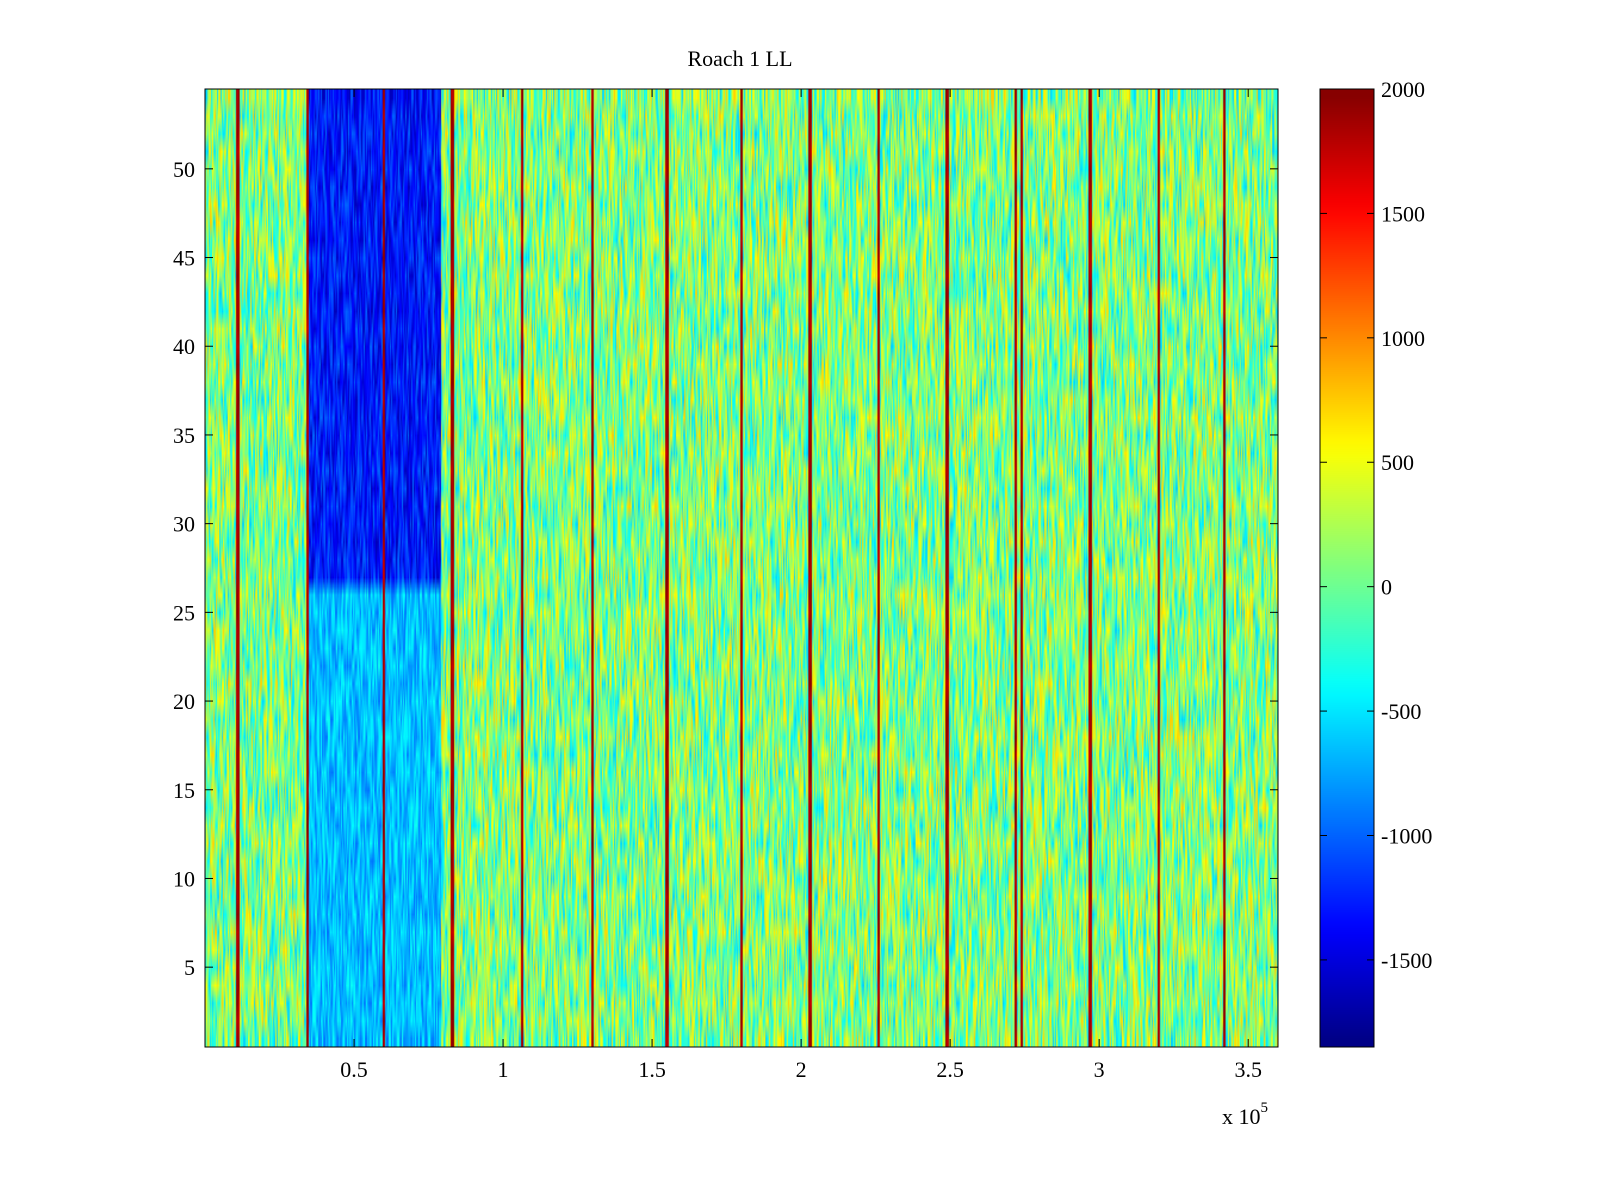 The image size is (1600, 1200). What do you see at coordinates (184, 701) in the screenshot?
I see `y-tick-label: 20` at bounding box center [184, 701].